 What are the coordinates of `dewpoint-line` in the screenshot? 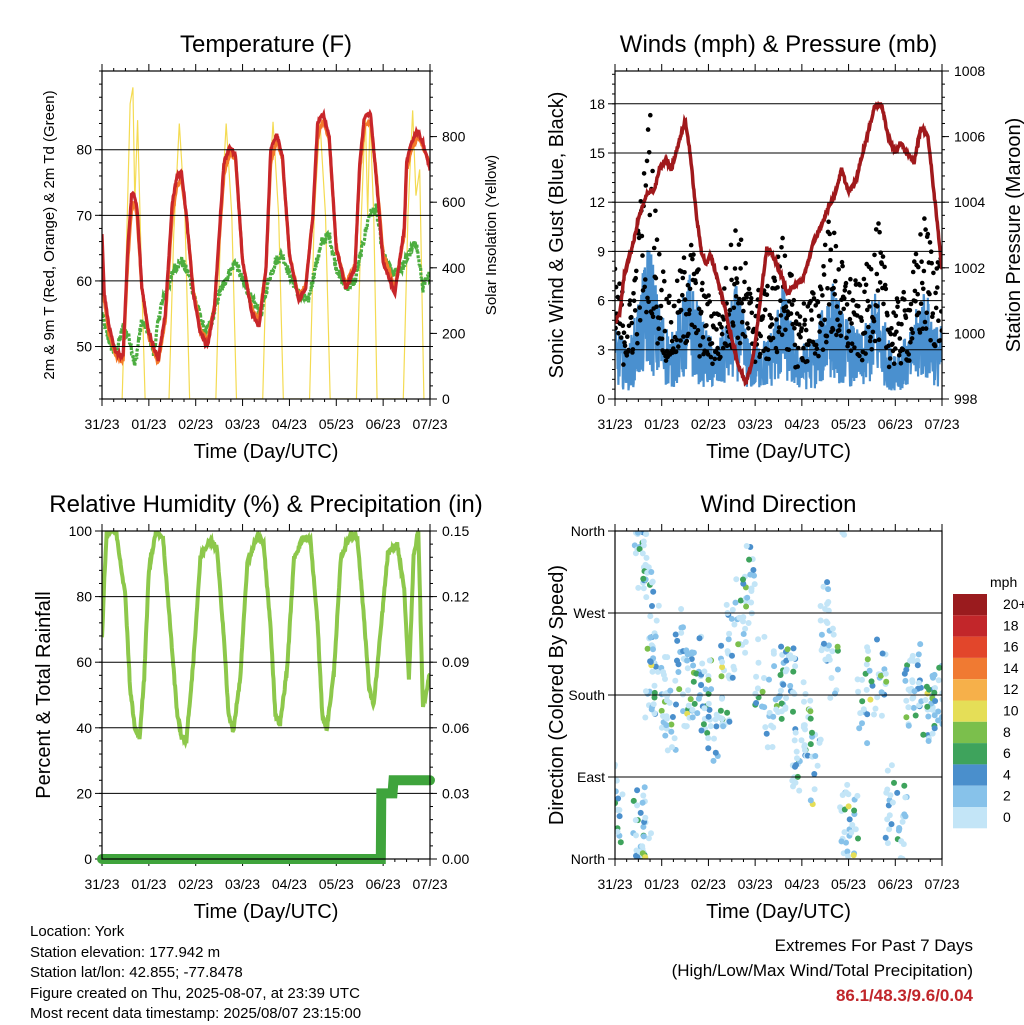 It's located at (266, 285).